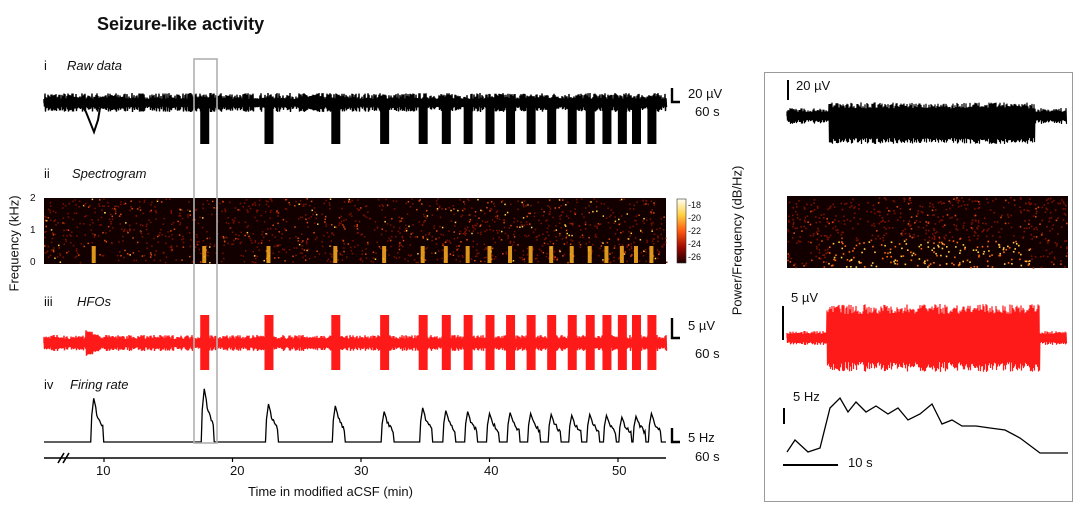 The width and height of the screenshot is (1083, 512). What do you see at coordinates (621, 254) in the screenshot?
I see `spectrogram-event-burst` at bounding box center [621, 254].